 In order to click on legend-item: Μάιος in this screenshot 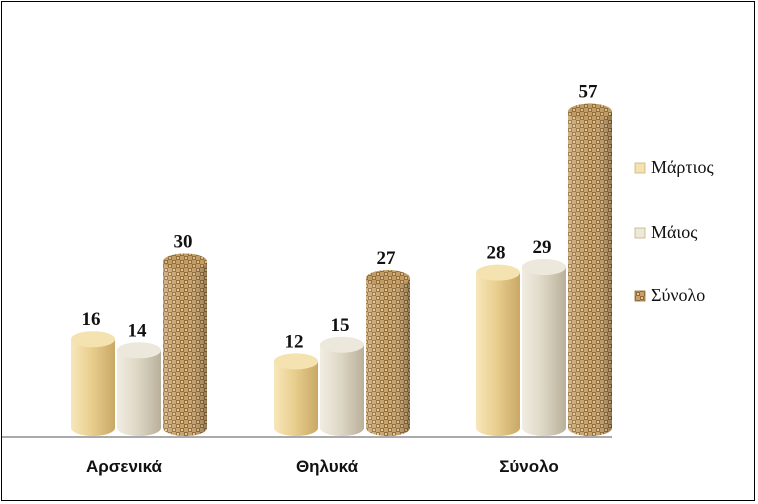, I will do `click(665, 232)`.